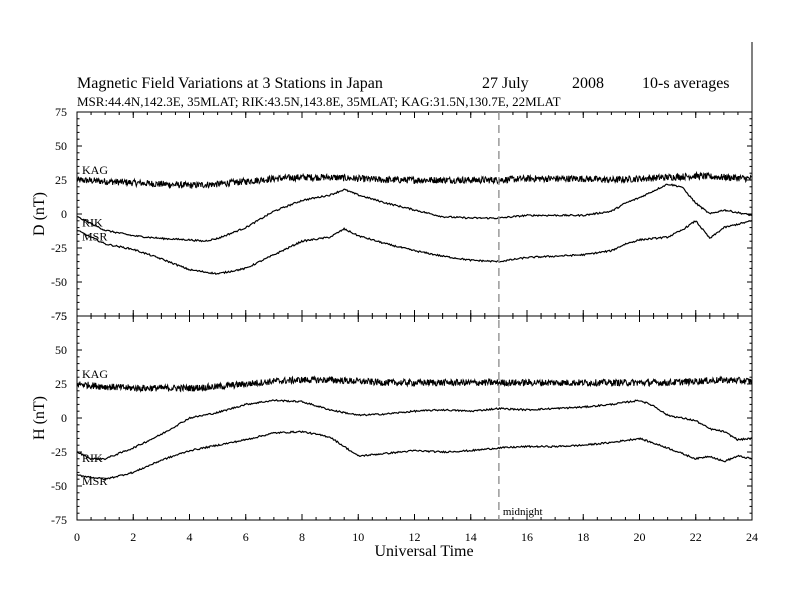  I want to click on panel-d-y-label: D (nT), so click(39, 214).